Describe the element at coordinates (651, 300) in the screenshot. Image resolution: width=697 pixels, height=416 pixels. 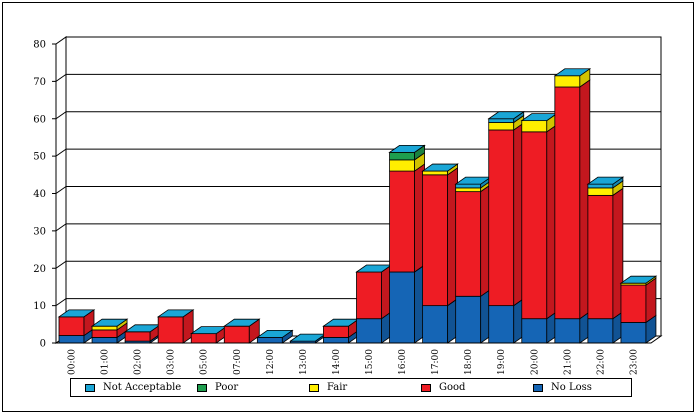
I see `bar-good-side` at that location.